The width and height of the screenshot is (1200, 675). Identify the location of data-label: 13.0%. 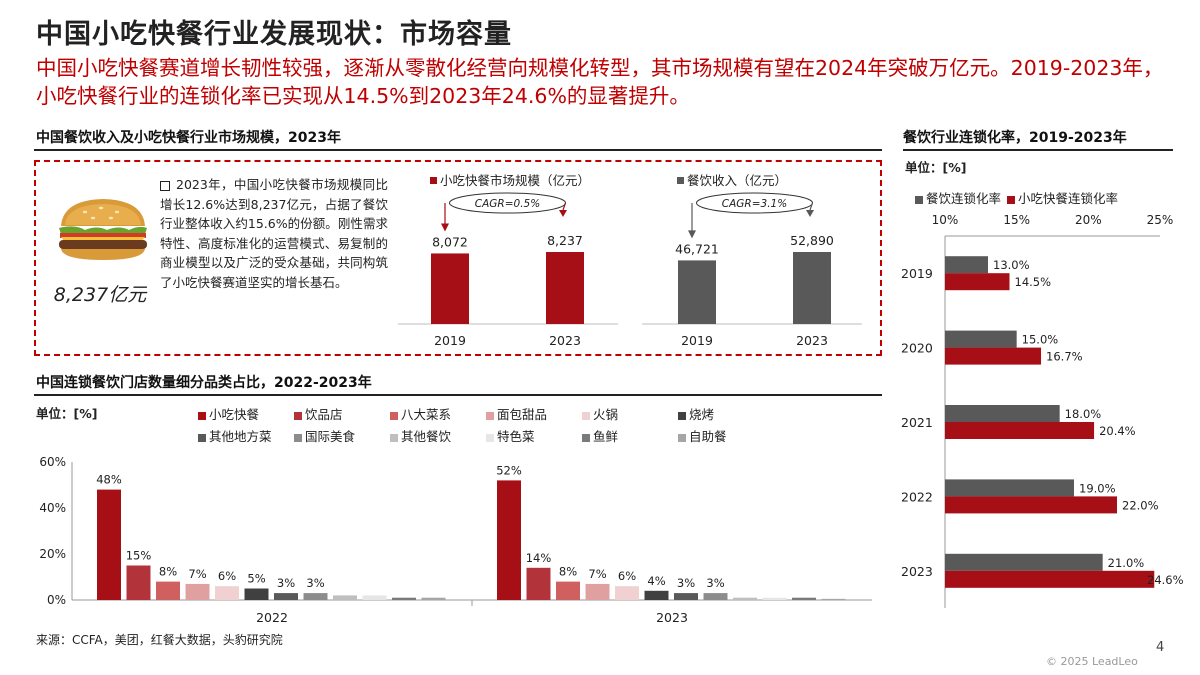
(1011, 265).